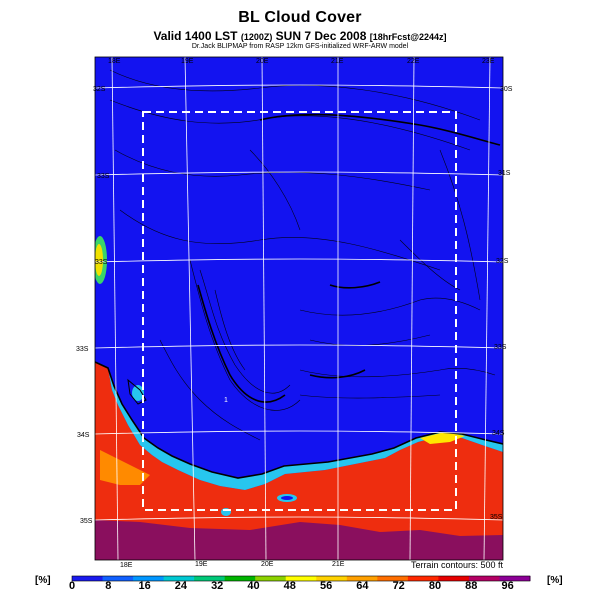  I want to click on valid-date-text: SUN 7 Dec 2008, so click(321, 36).